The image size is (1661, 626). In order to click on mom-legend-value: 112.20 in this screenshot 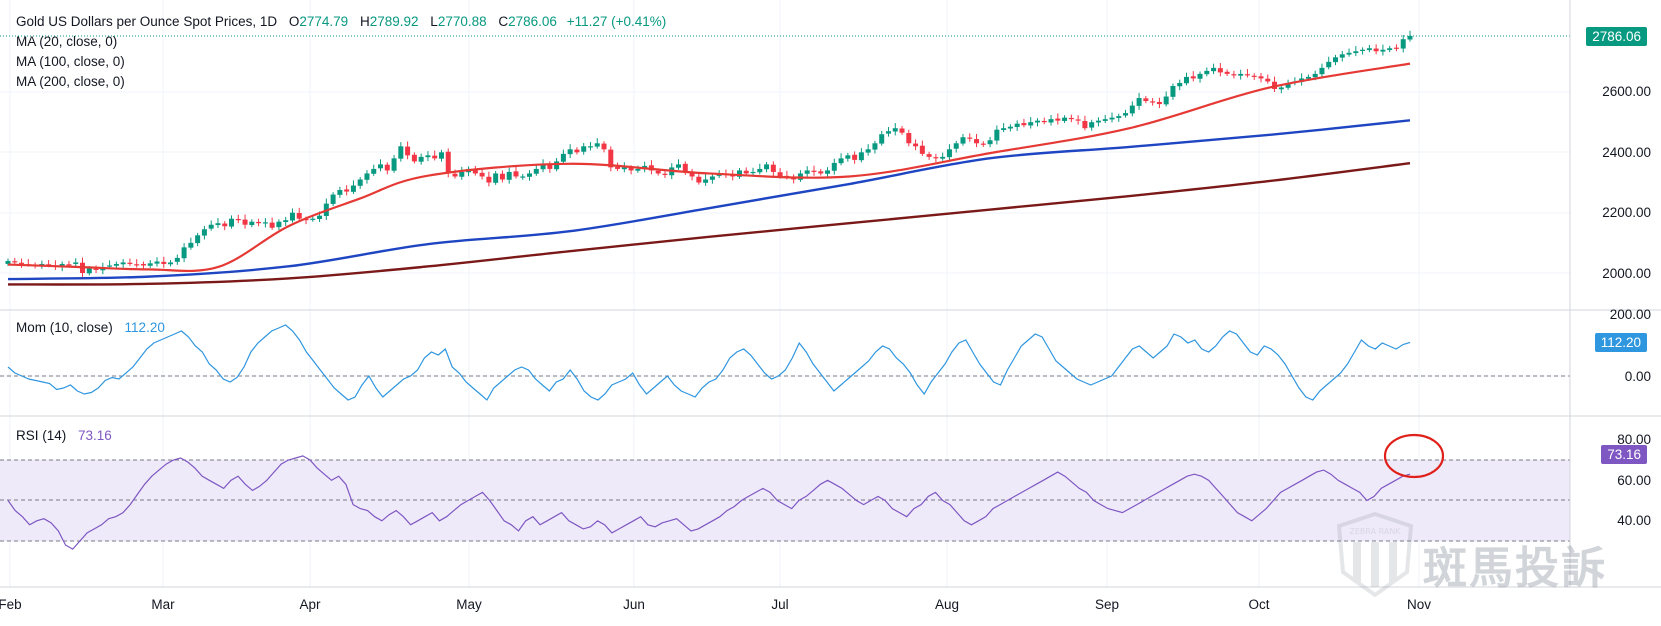, I will do `click(144, 327)`.